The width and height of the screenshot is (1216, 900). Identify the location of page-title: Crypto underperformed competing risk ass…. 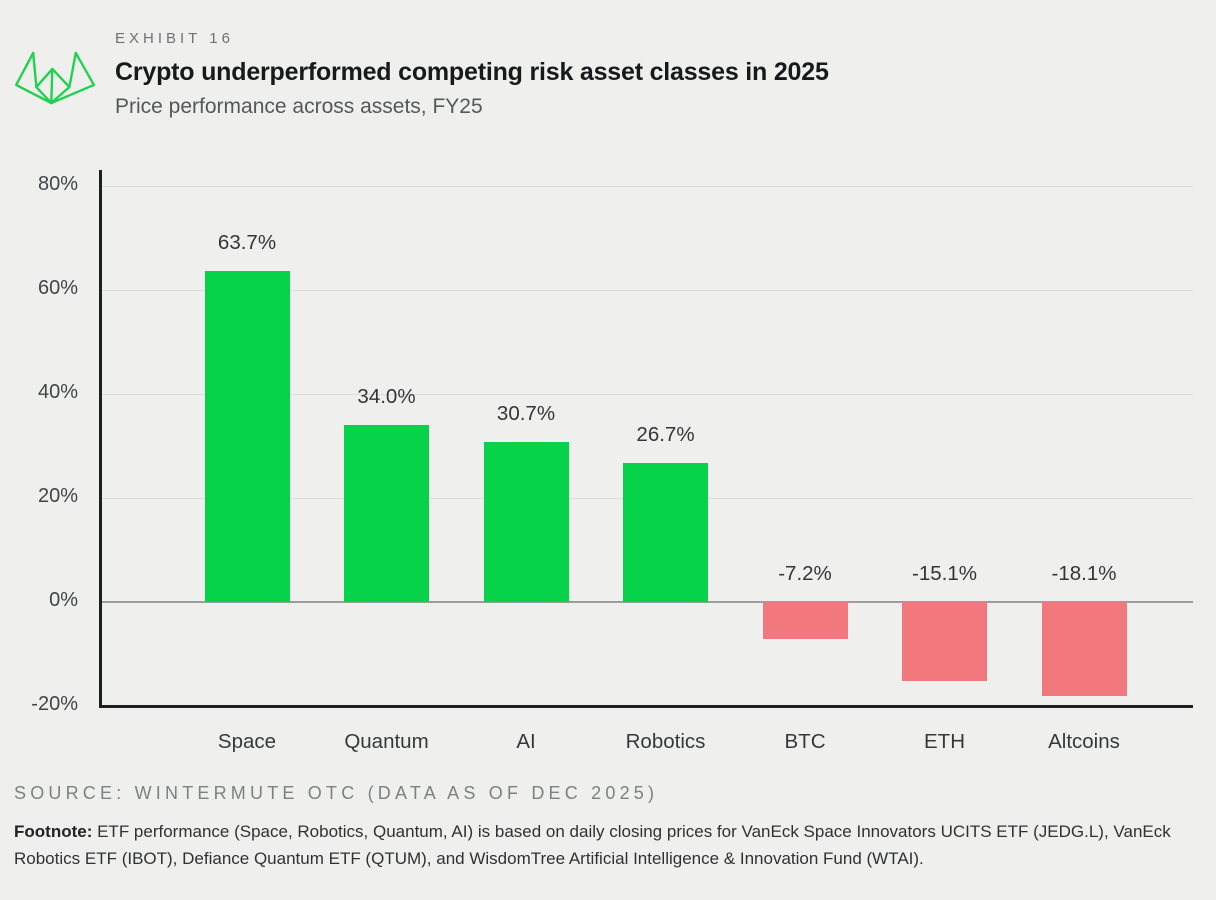
(472, 72).